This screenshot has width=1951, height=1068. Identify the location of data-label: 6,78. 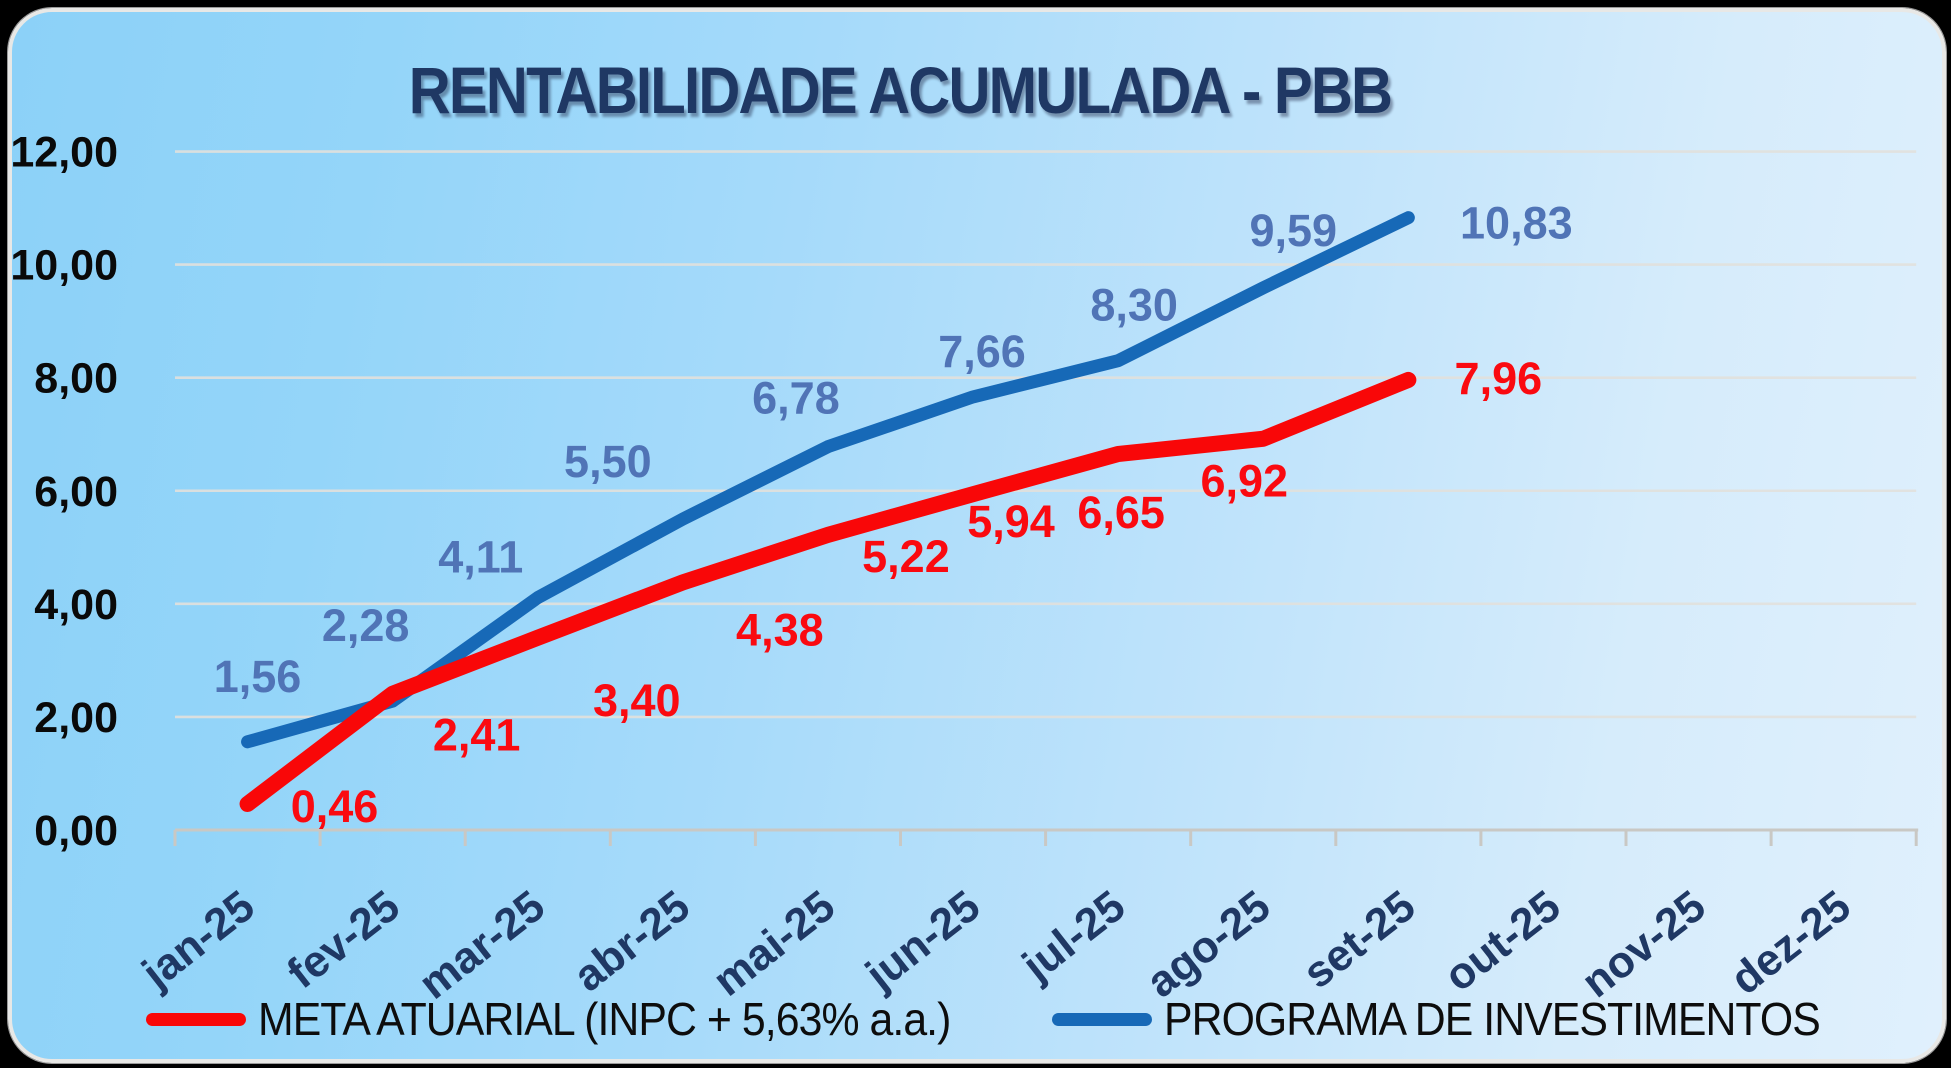
(796, 398).